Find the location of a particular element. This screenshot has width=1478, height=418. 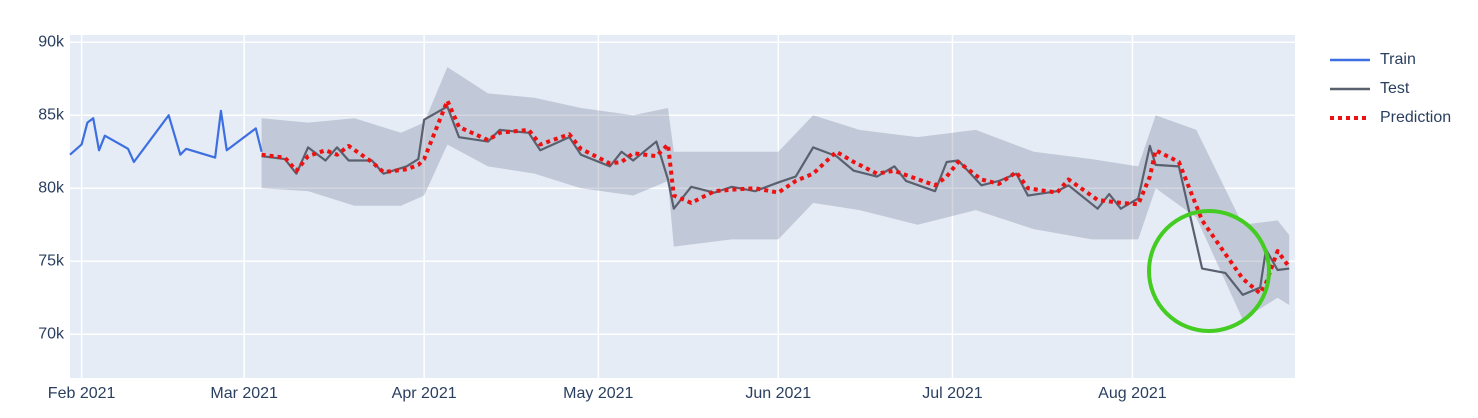

y-tick-label: 80k is located at coordinates (51, 187).